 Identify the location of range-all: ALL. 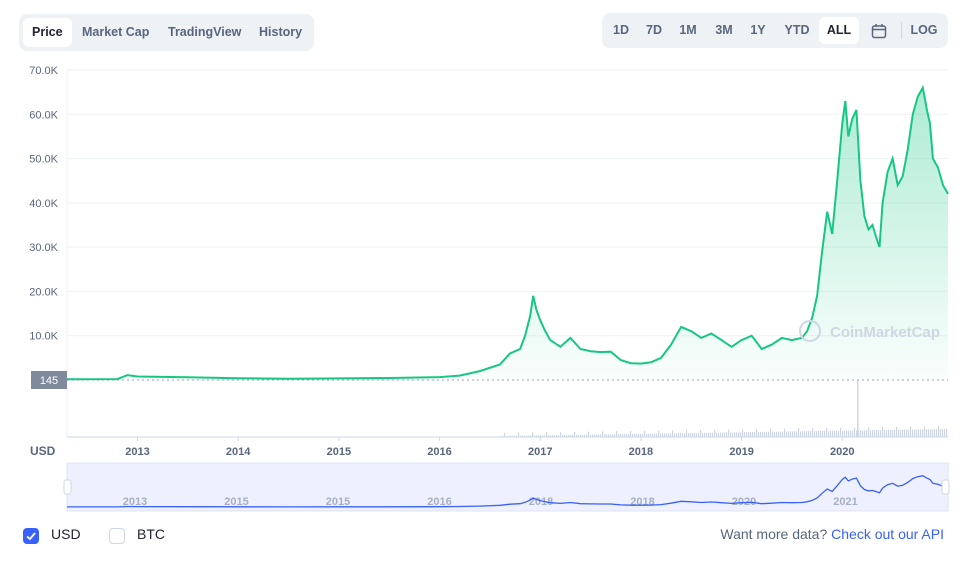
(839, 30).